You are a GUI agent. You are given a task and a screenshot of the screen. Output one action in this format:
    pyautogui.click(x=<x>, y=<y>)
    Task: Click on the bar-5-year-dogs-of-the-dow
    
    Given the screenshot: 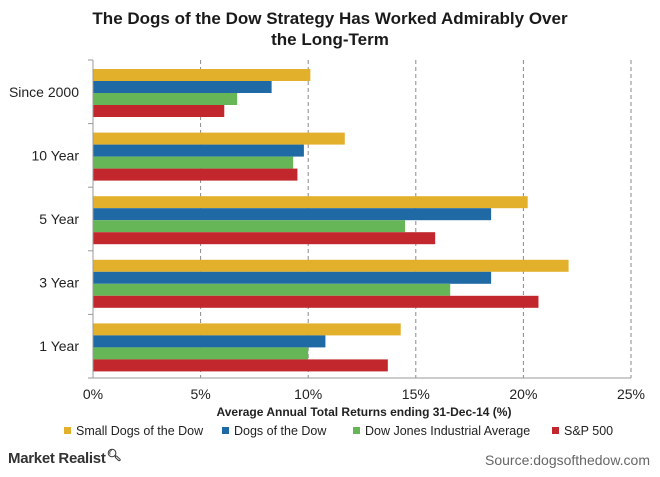 What is the action you would take?
    pyautogui.click(x=292, y=214)
    